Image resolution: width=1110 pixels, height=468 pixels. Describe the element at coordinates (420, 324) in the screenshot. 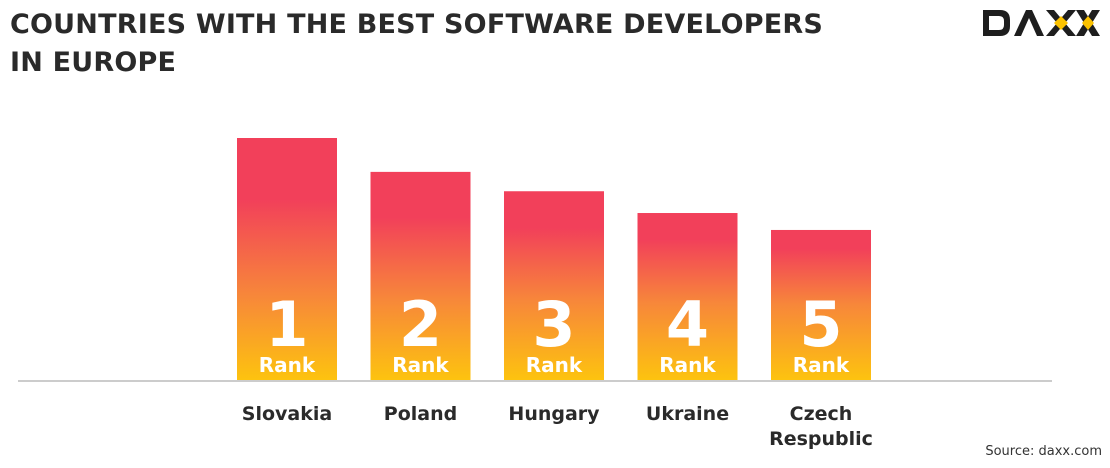

I see `rank-number: 2` at that location.